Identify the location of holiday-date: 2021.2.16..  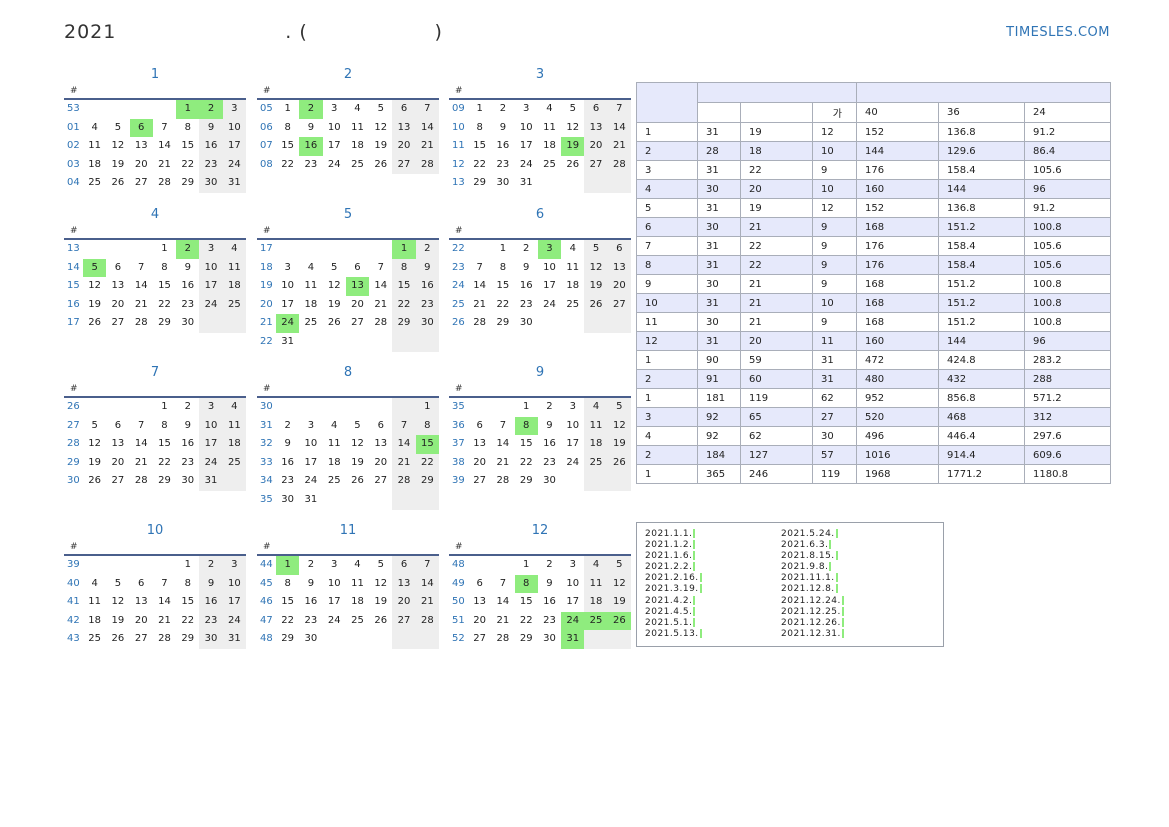
(672, 578).